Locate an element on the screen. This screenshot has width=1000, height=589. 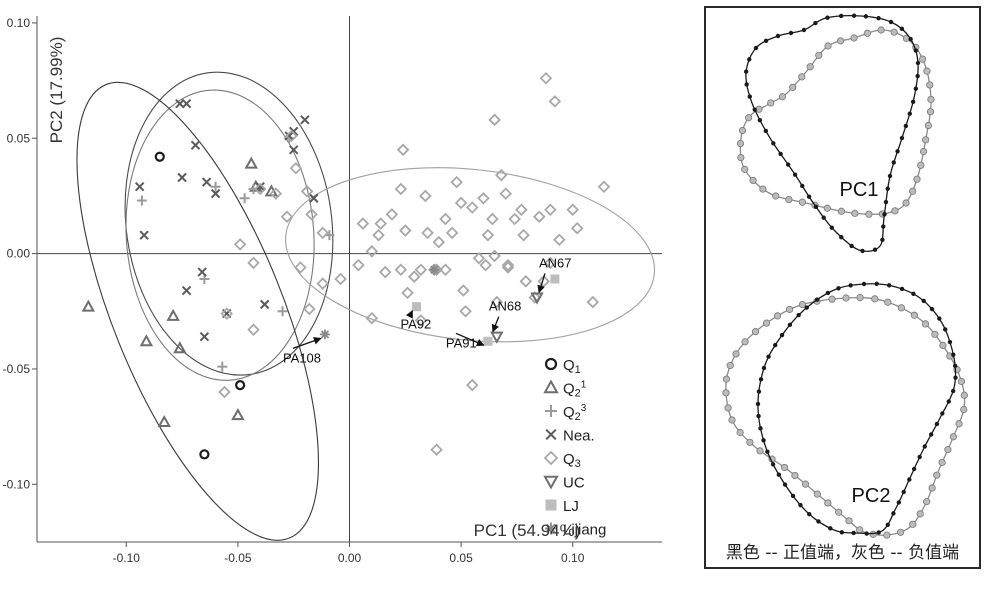
annotation-label: AN67 is located at coordinates (555, 262).